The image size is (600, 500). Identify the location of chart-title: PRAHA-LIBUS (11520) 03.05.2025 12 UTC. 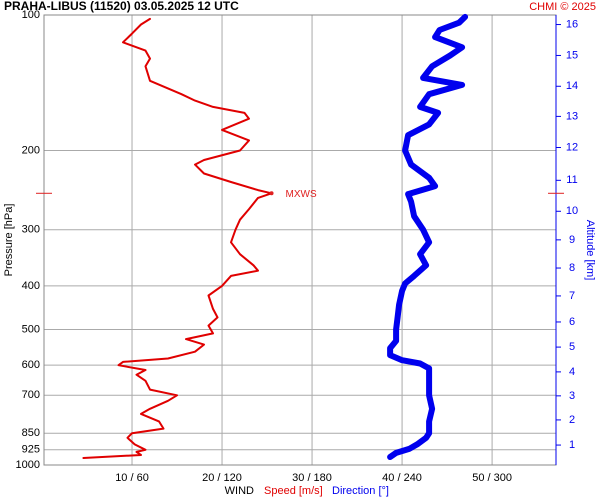
(121, 6).